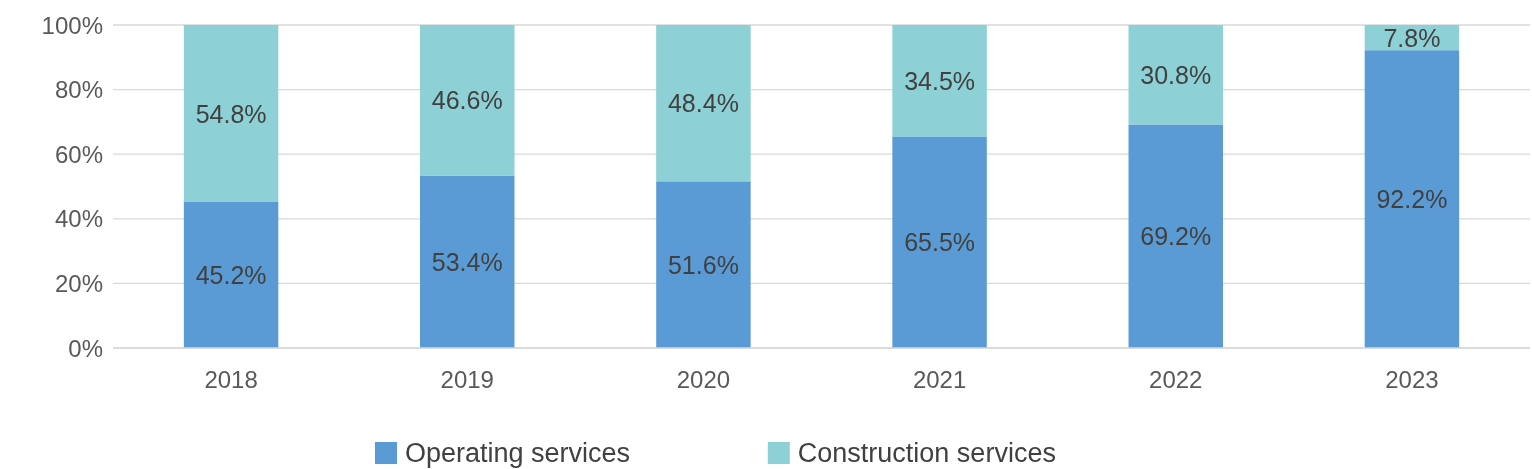  I want to click on data-label: 54.8%, so click(231, 113).